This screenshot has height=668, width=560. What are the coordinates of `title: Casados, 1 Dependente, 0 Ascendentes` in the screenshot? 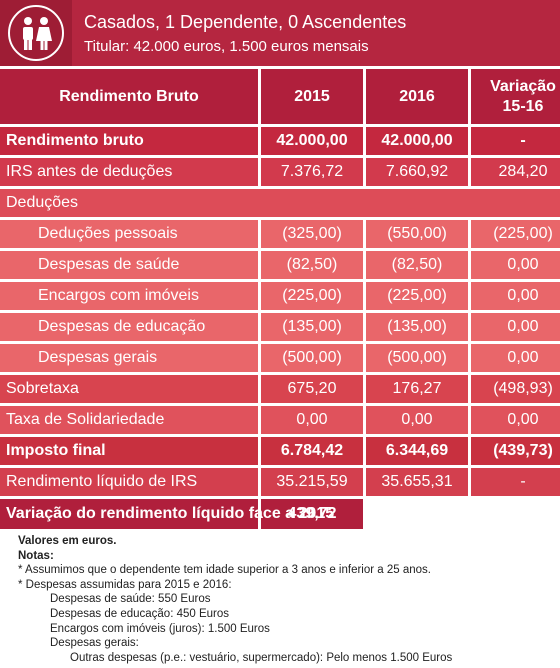 It's located at (245, 22).